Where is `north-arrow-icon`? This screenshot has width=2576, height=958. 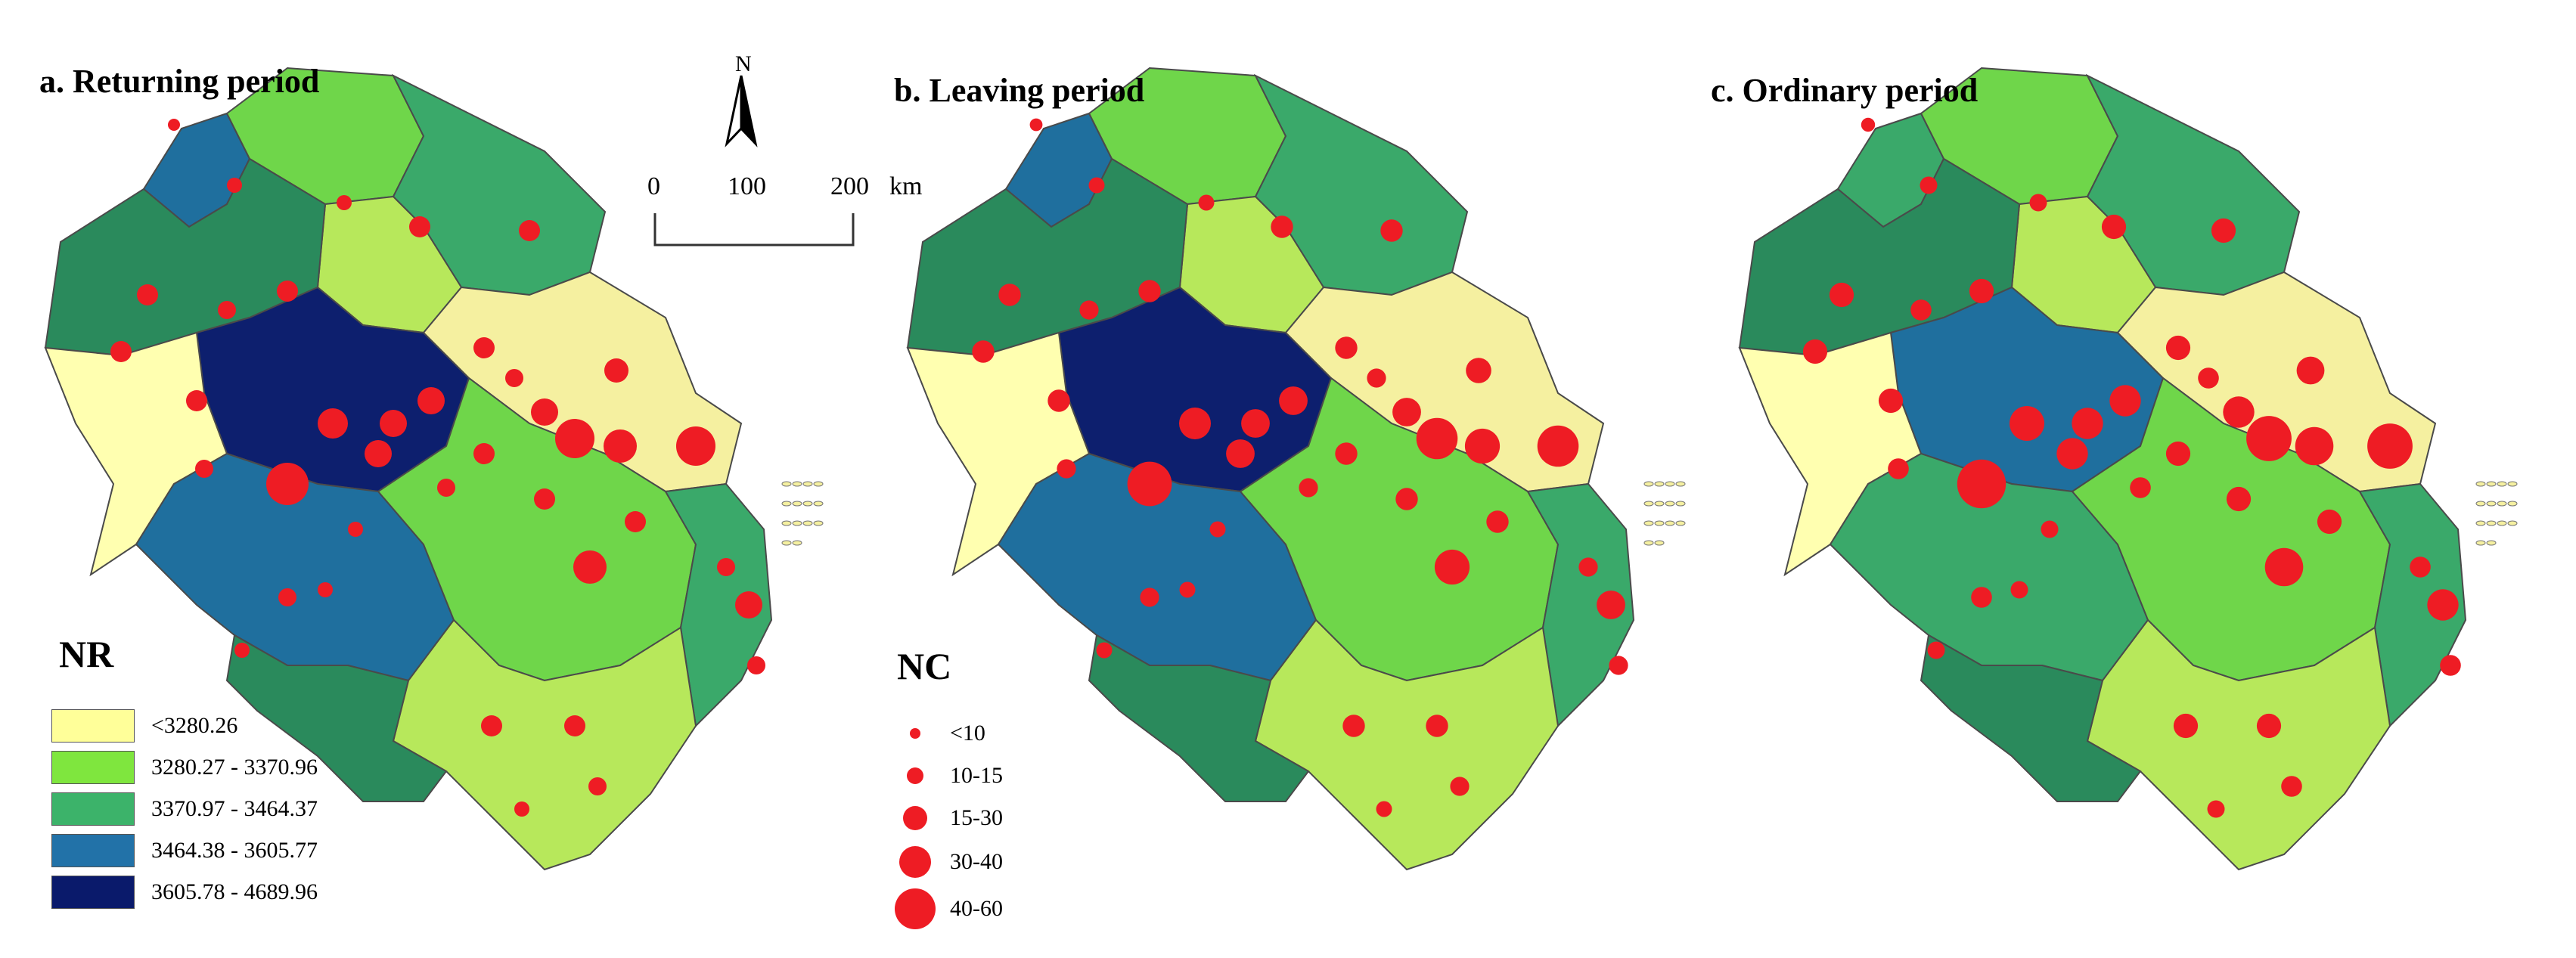 north-arrow-icon is located at coordinates (741, 111).